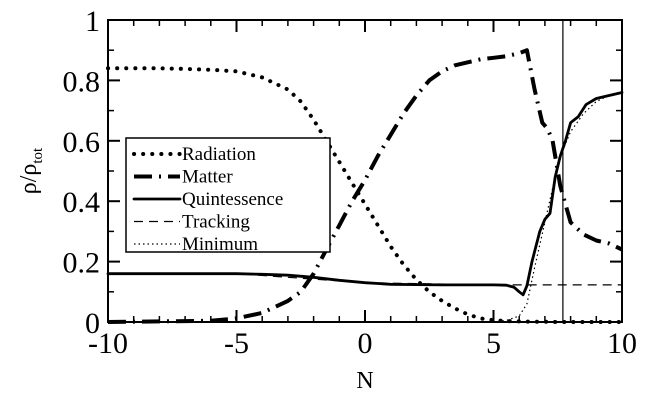  What do you see at coordinates (220, 244) in the screenshot?
I see `legend-label: Minimum` at bounding box center [220, 244].